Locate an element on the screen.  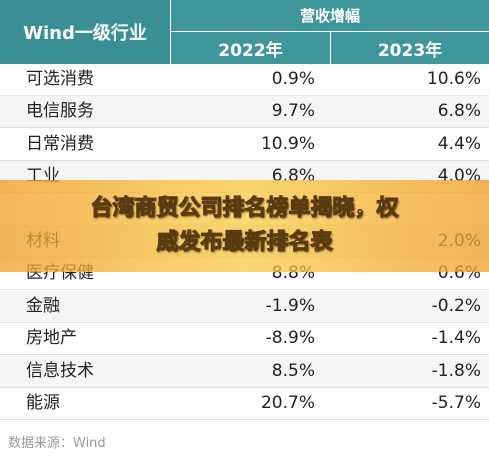
table-row: 金融 -1.9% -0.2% is located at coordinates (244, 306).